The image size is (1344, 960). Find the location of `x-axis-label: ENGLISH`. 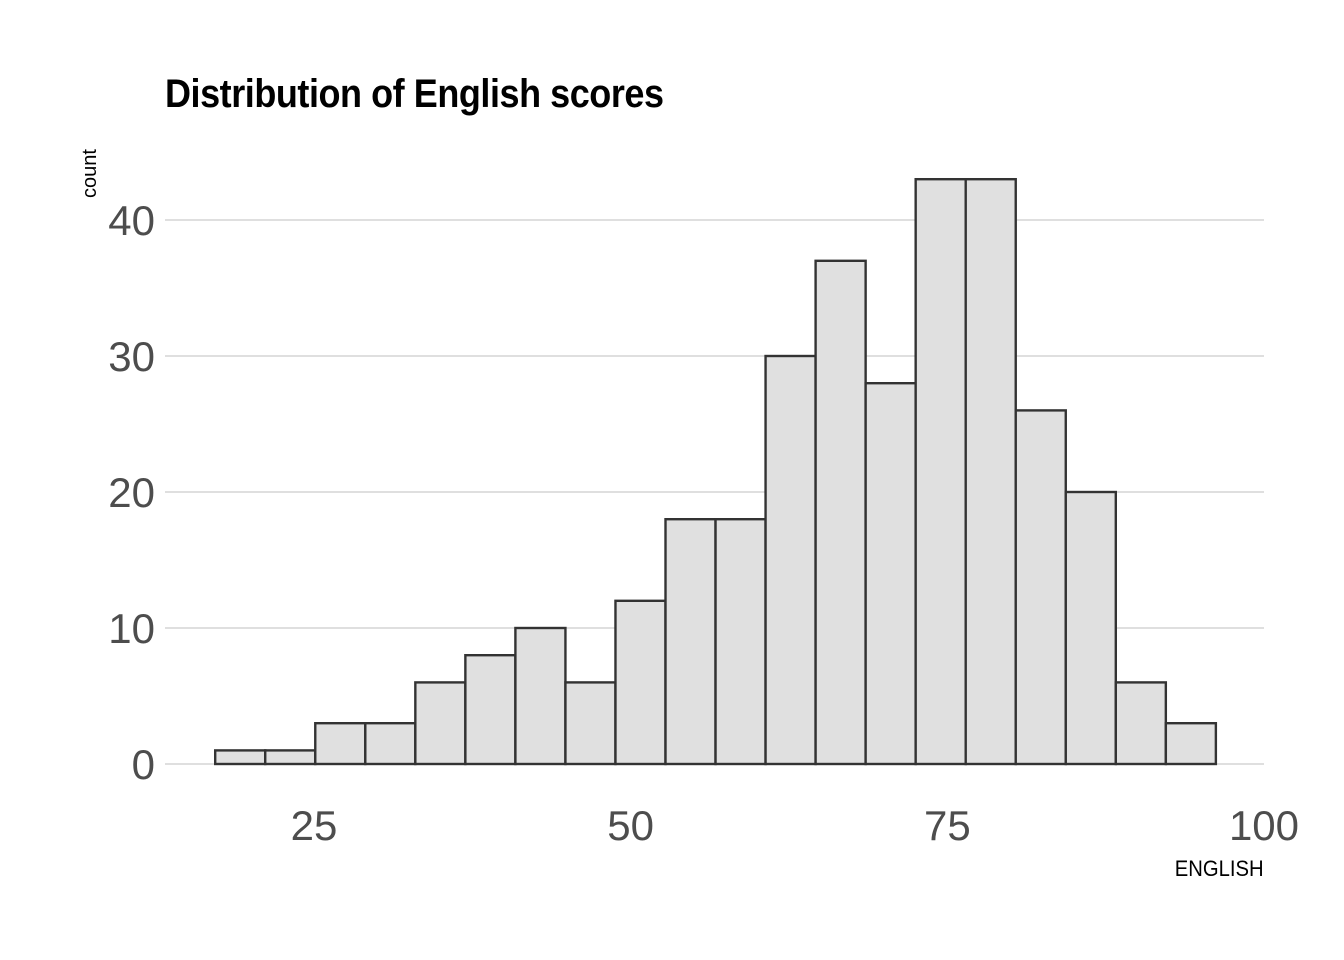

x-axis-label: ENGLISH is located at coordinates (1219, 868).